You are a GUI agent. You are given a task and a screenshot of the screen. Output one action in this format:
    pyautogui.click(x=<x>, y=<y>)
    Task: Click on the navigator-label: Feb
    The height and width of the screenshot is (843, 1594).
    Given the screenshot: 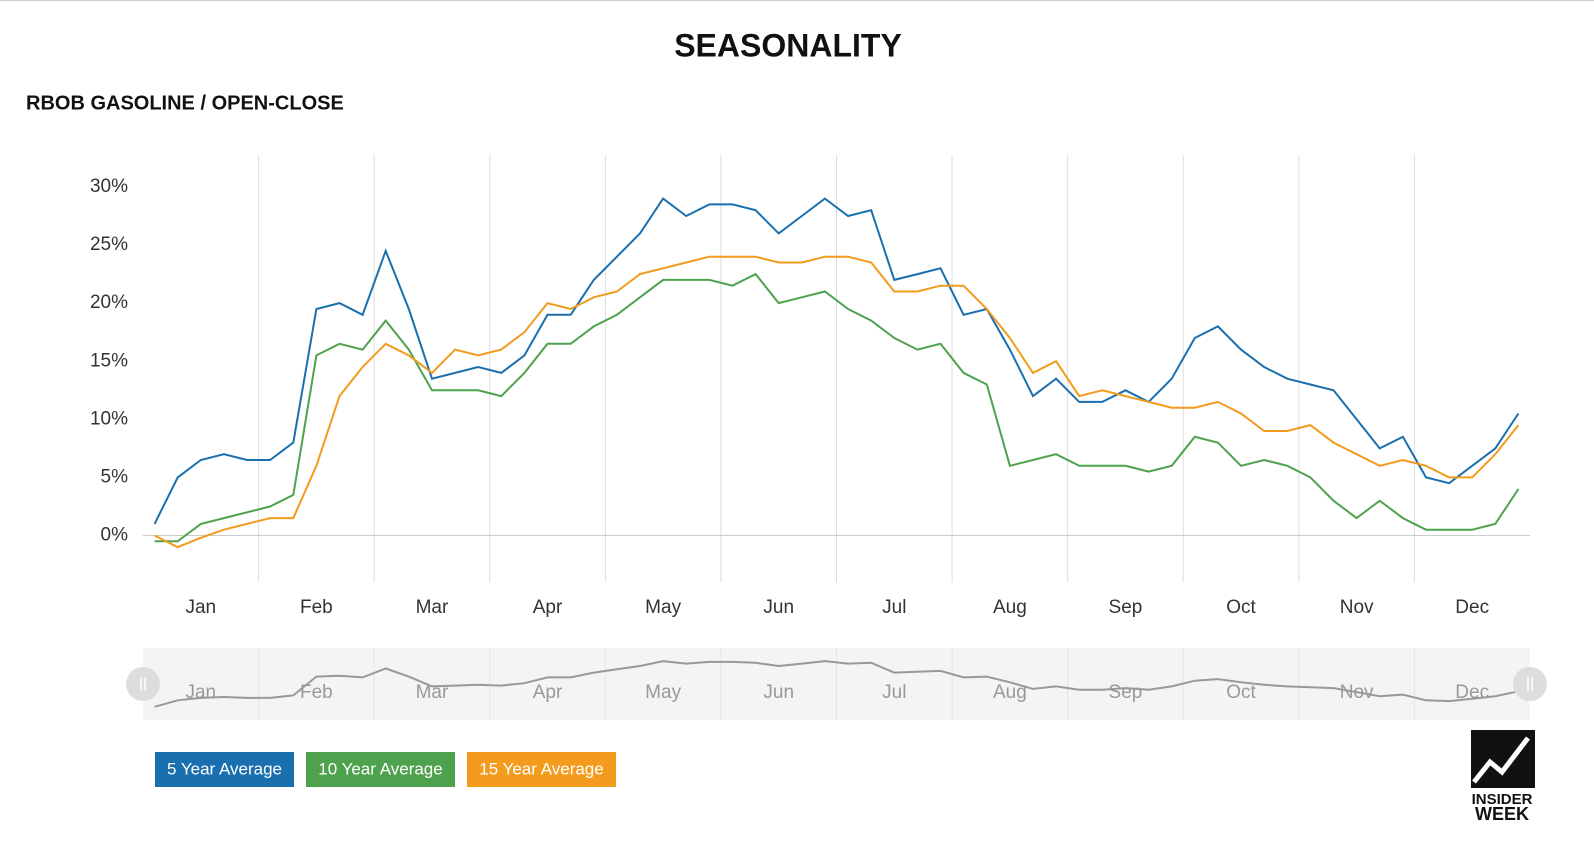 What is the action you would take?
    pyautogui.click(x=316, y=692)
    